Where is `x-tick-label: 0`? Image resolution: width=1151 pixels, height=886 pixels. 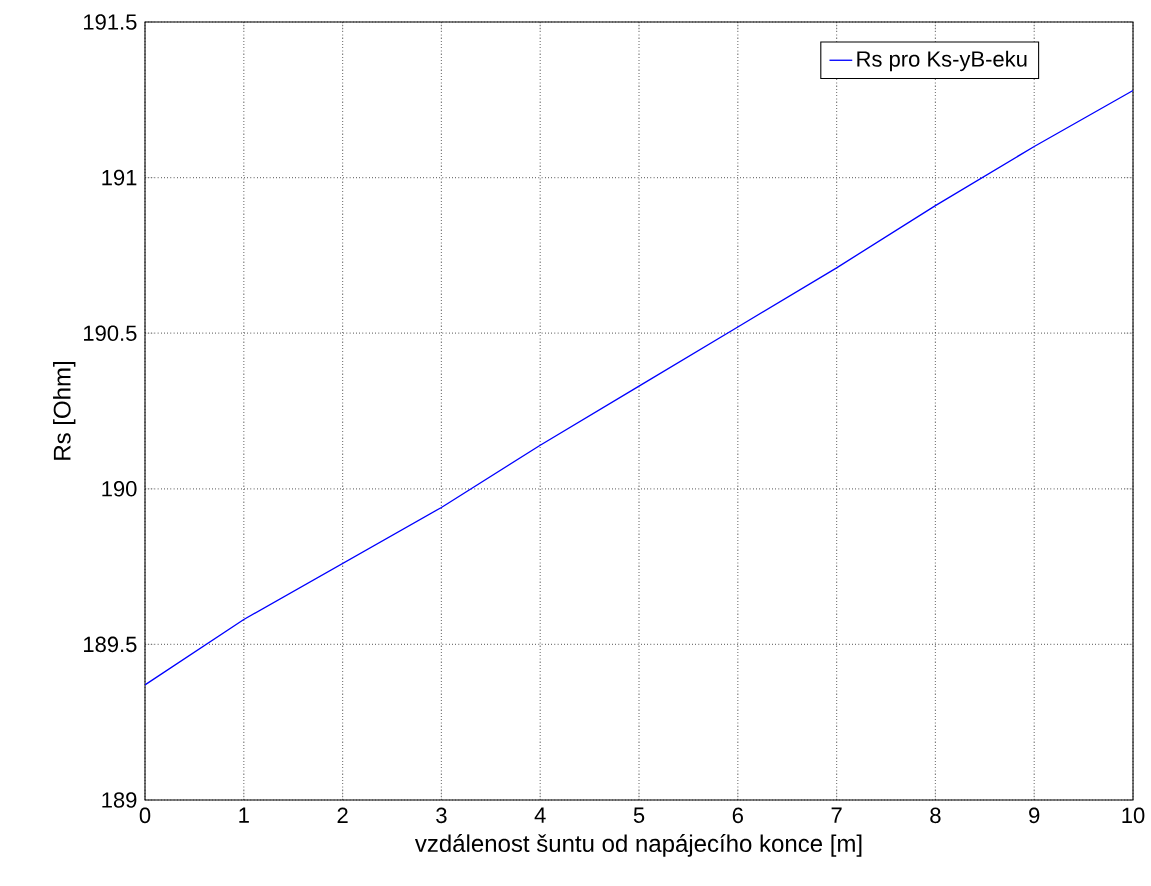
x-tick-label: 0 is located at coordinates (145, 815).